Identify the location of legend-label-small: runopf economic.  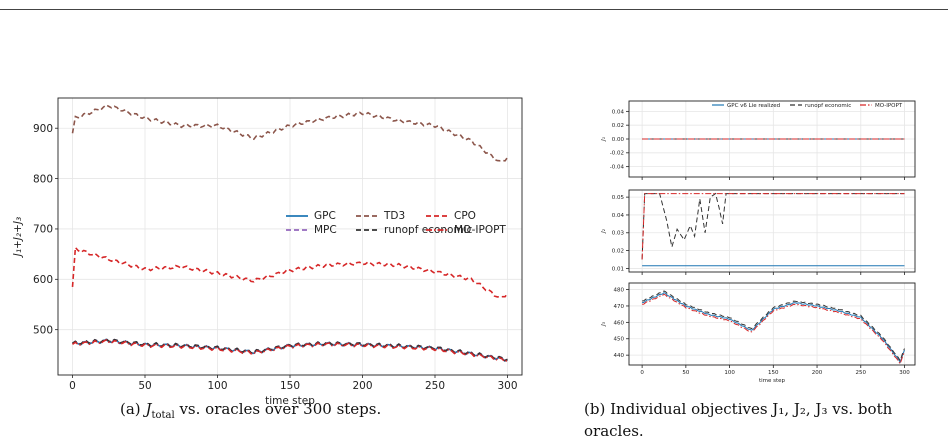
(828, 106).